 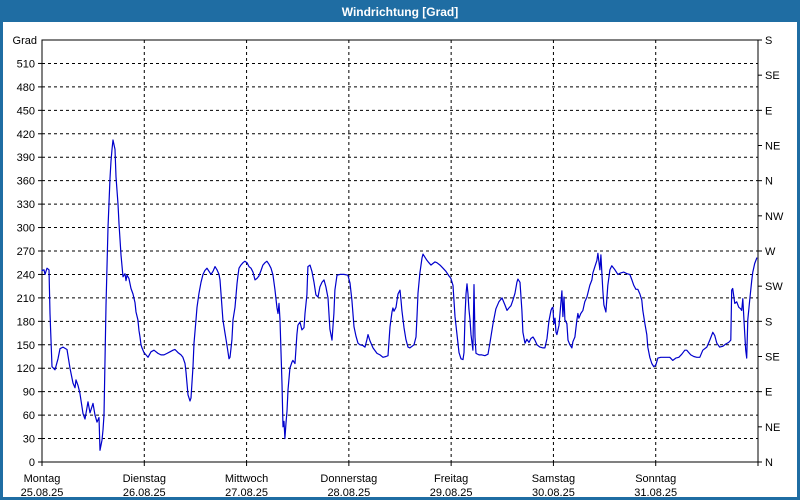 What do you see at coordinates (246, 492) in the screenshot?
I see `day-date-label: 27.08.25` at bounding box center [246, 492].